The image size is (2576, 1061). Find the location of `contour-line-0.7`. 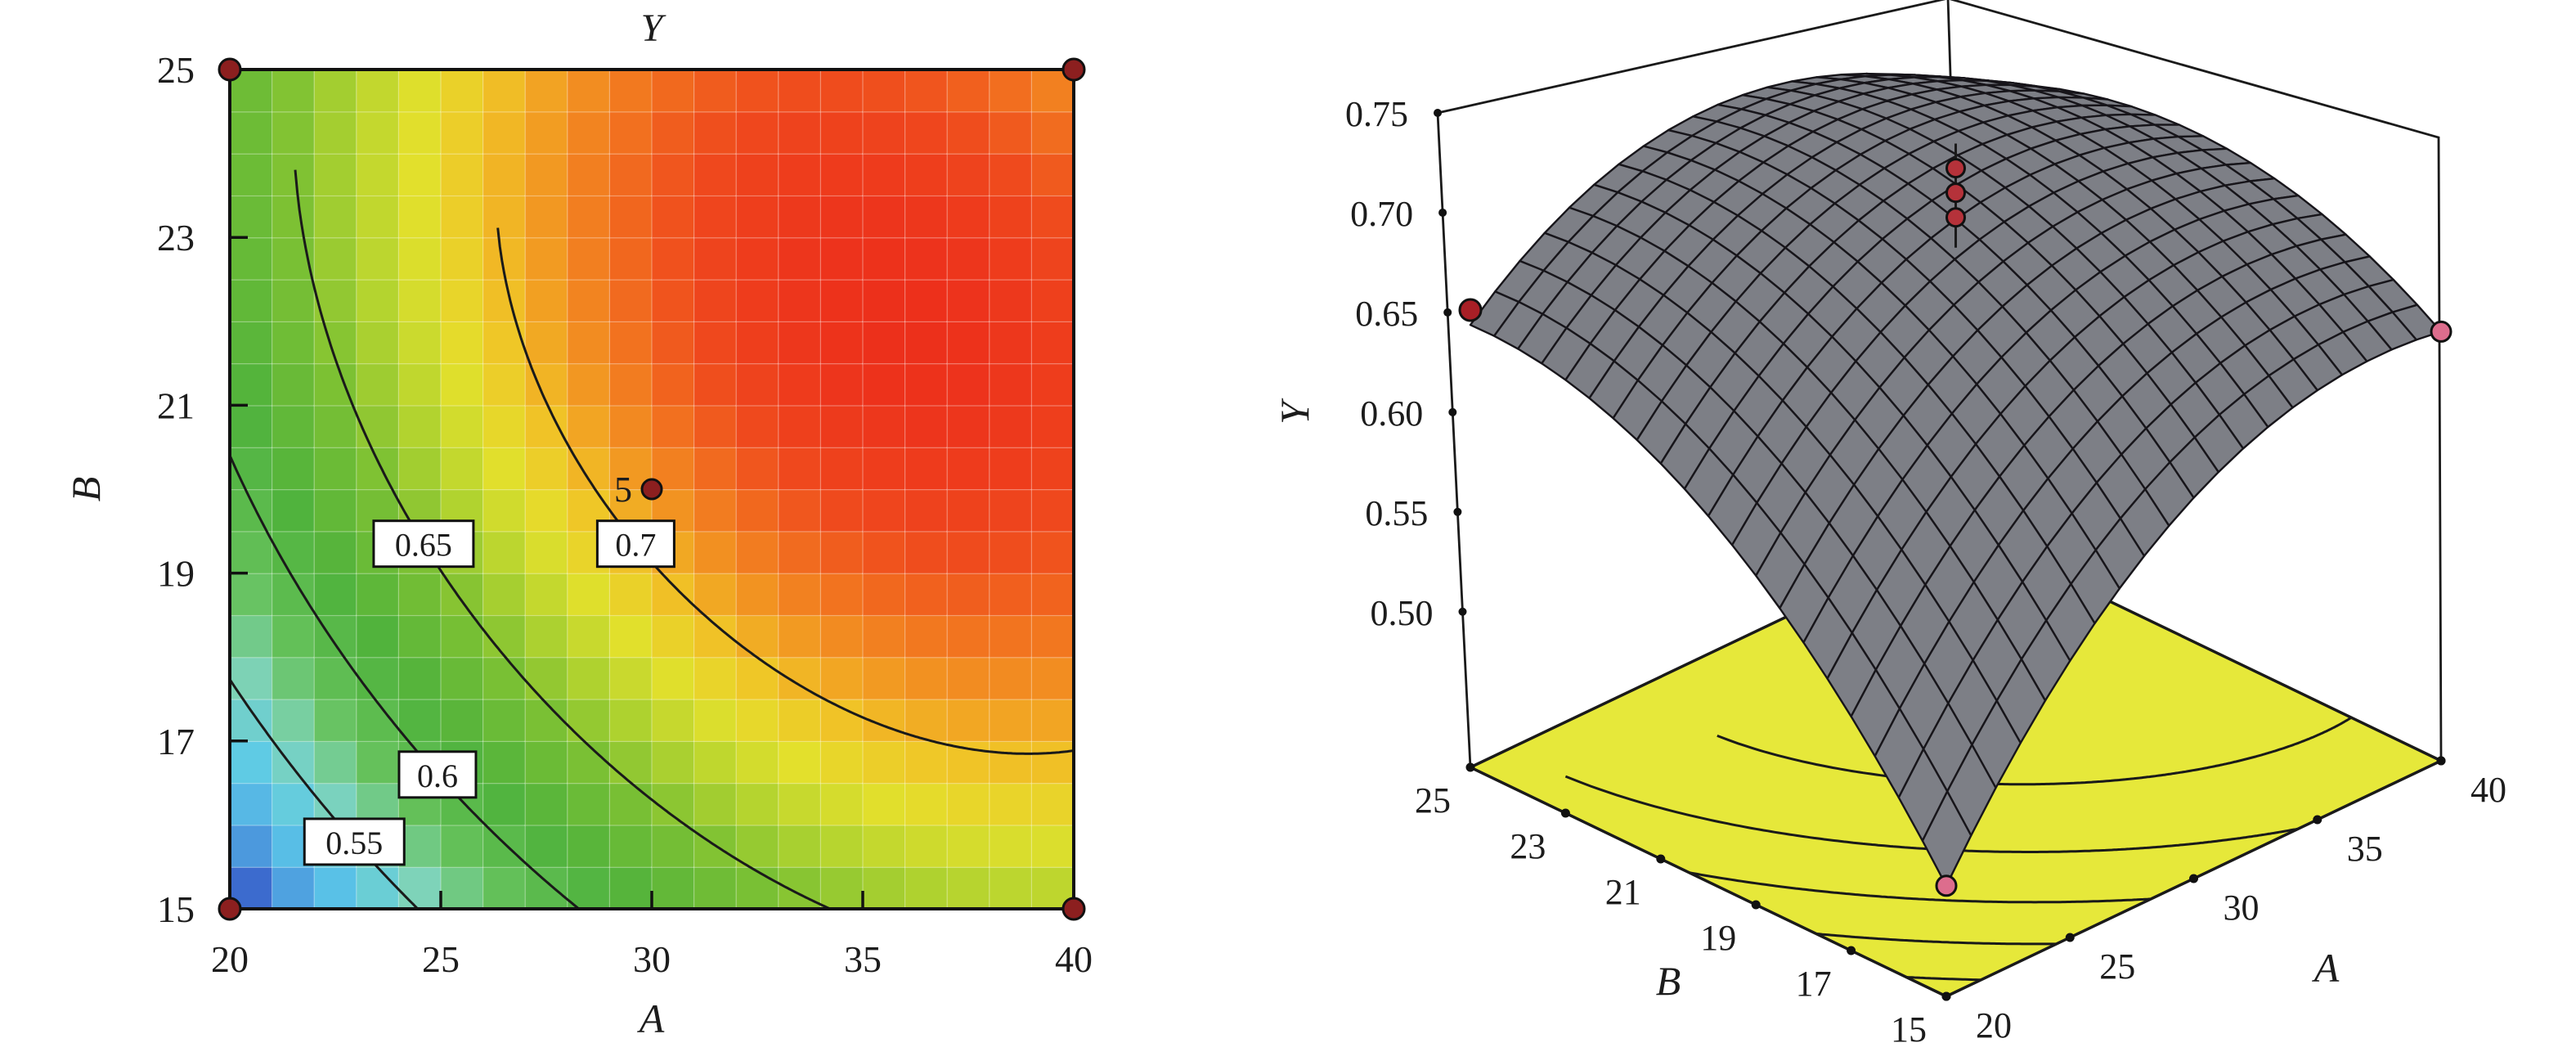

contour-line-0.7 is located at coordinates (786, 491).